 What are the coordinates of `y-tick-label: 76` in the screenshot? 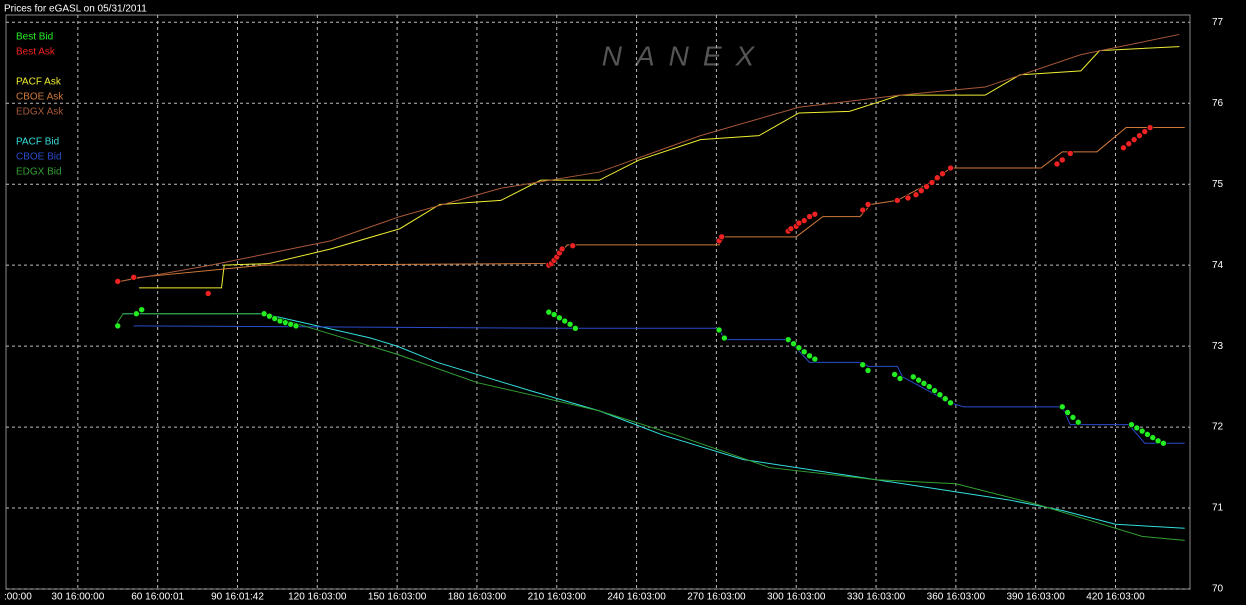 It's located at (1218, 103).